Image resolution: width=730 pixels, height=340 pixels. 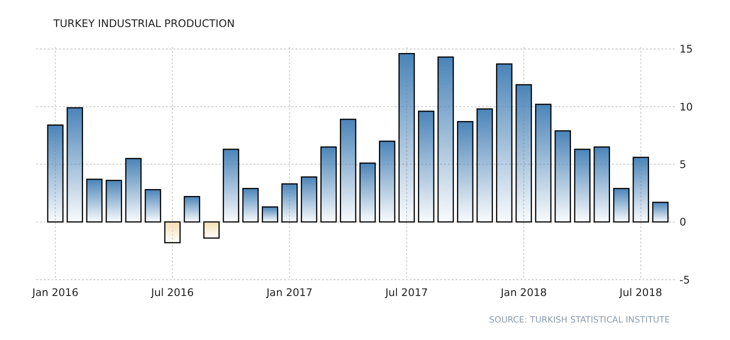 What do you see at coordinates (684, 280) in the screenshot?
I see `y-tick-label: -5` at bounding box center [684, 280].